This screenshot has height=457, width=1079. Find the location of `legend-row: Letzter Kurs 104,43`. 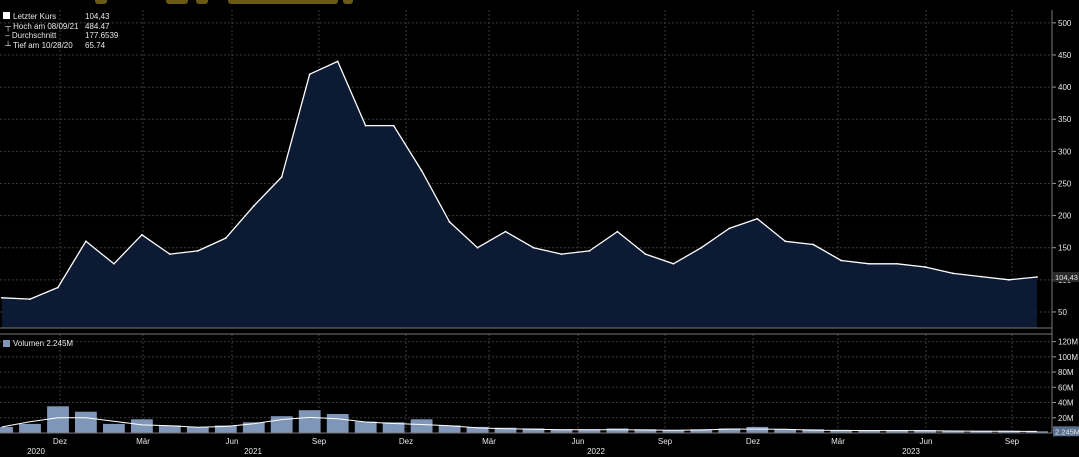

legend-row: Letzter Kurs 104,43 is located at coordinates (60, 17).